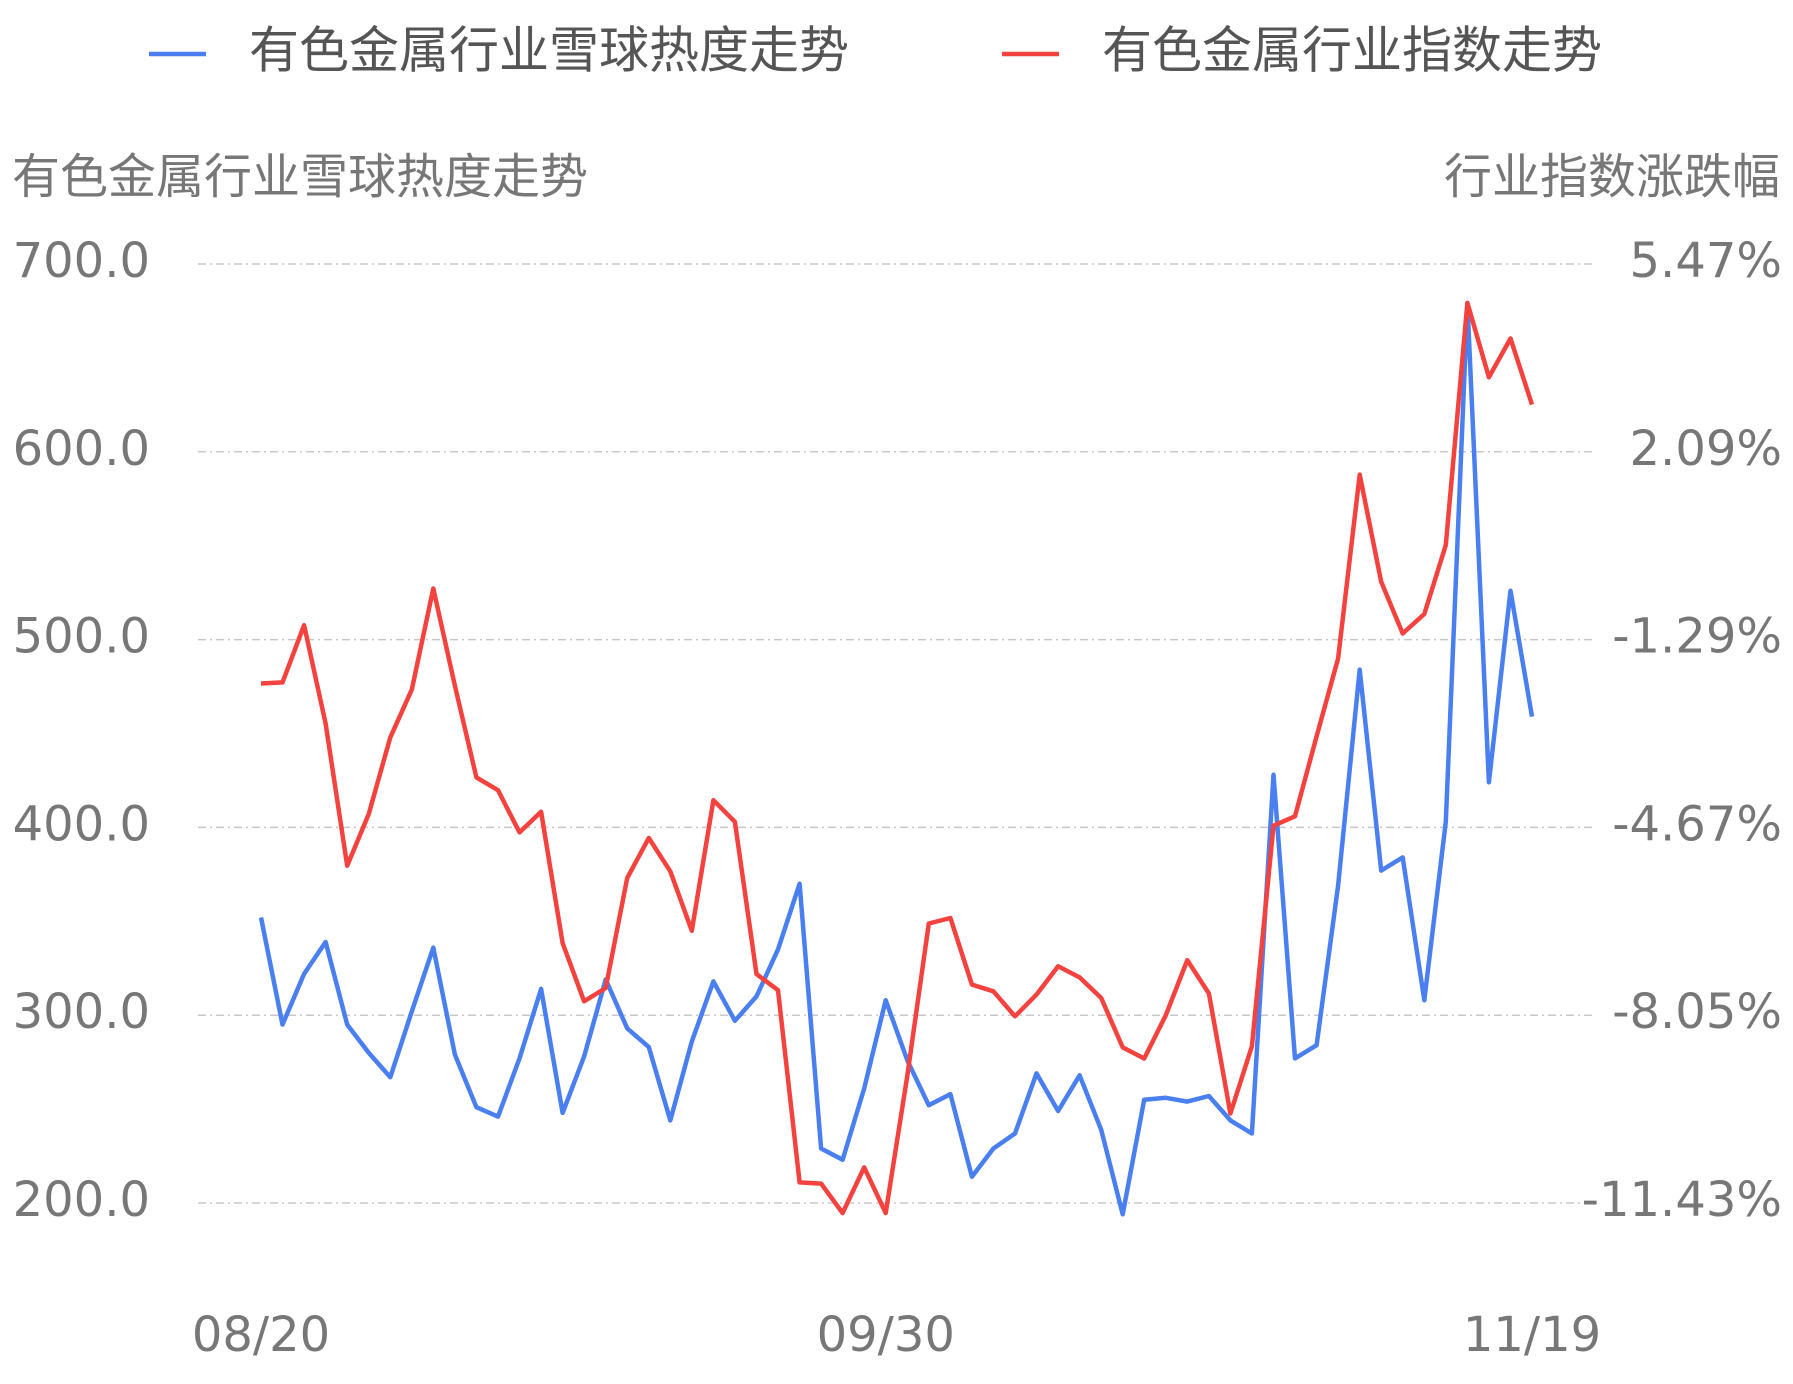 This screenshot has width=1793, height=1384. Describe the element at coordinates (1682, 1200) in the screenshot. I see `y2-tick-label: -11.43%` at that location.